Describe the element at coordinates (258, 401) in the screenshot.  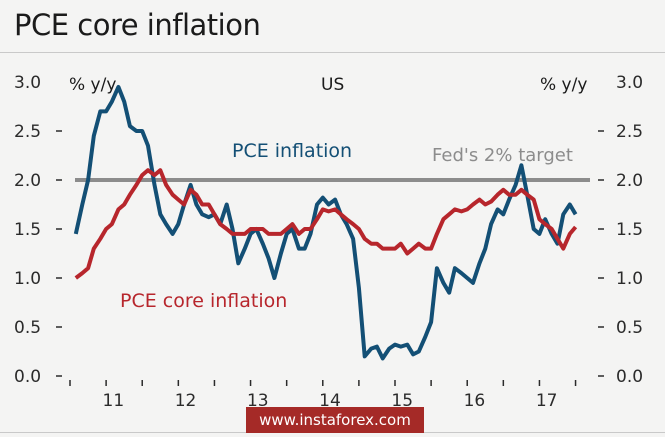
I see `x-tick-label: 13` at that location.